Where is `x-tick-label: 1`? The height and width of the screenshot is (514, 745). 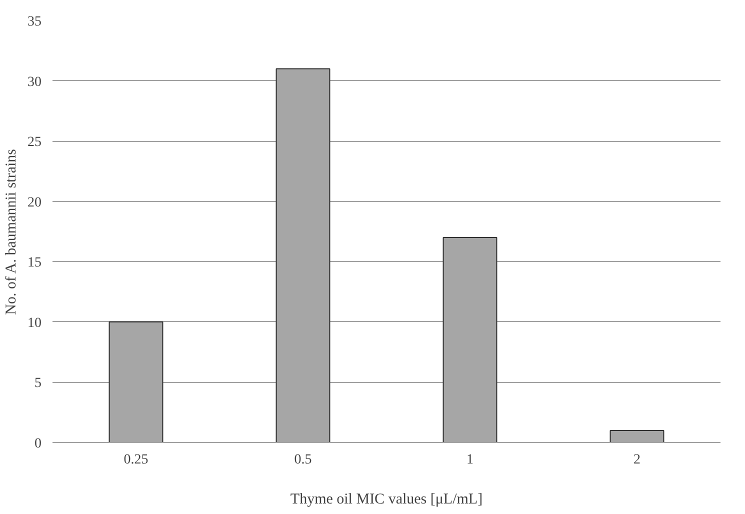
x-tick-label: 1 is located at coordinates (470, 460).